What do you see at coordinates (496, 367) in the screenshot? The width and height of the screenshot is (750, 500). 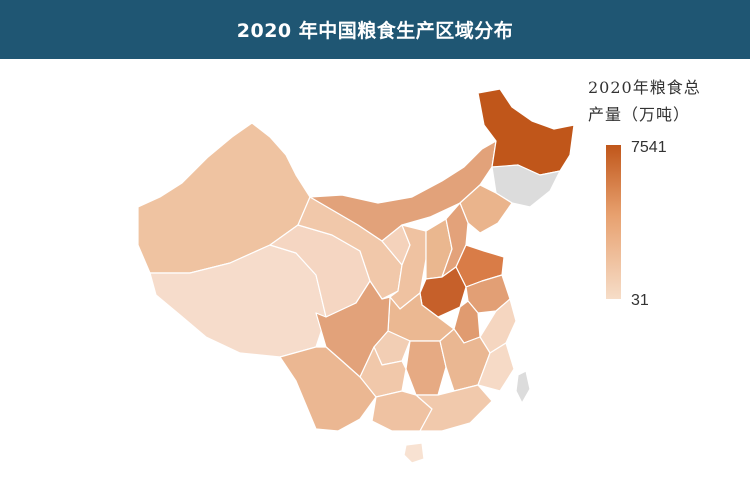 I see `region-fujian` at bounding box center [496, 367].